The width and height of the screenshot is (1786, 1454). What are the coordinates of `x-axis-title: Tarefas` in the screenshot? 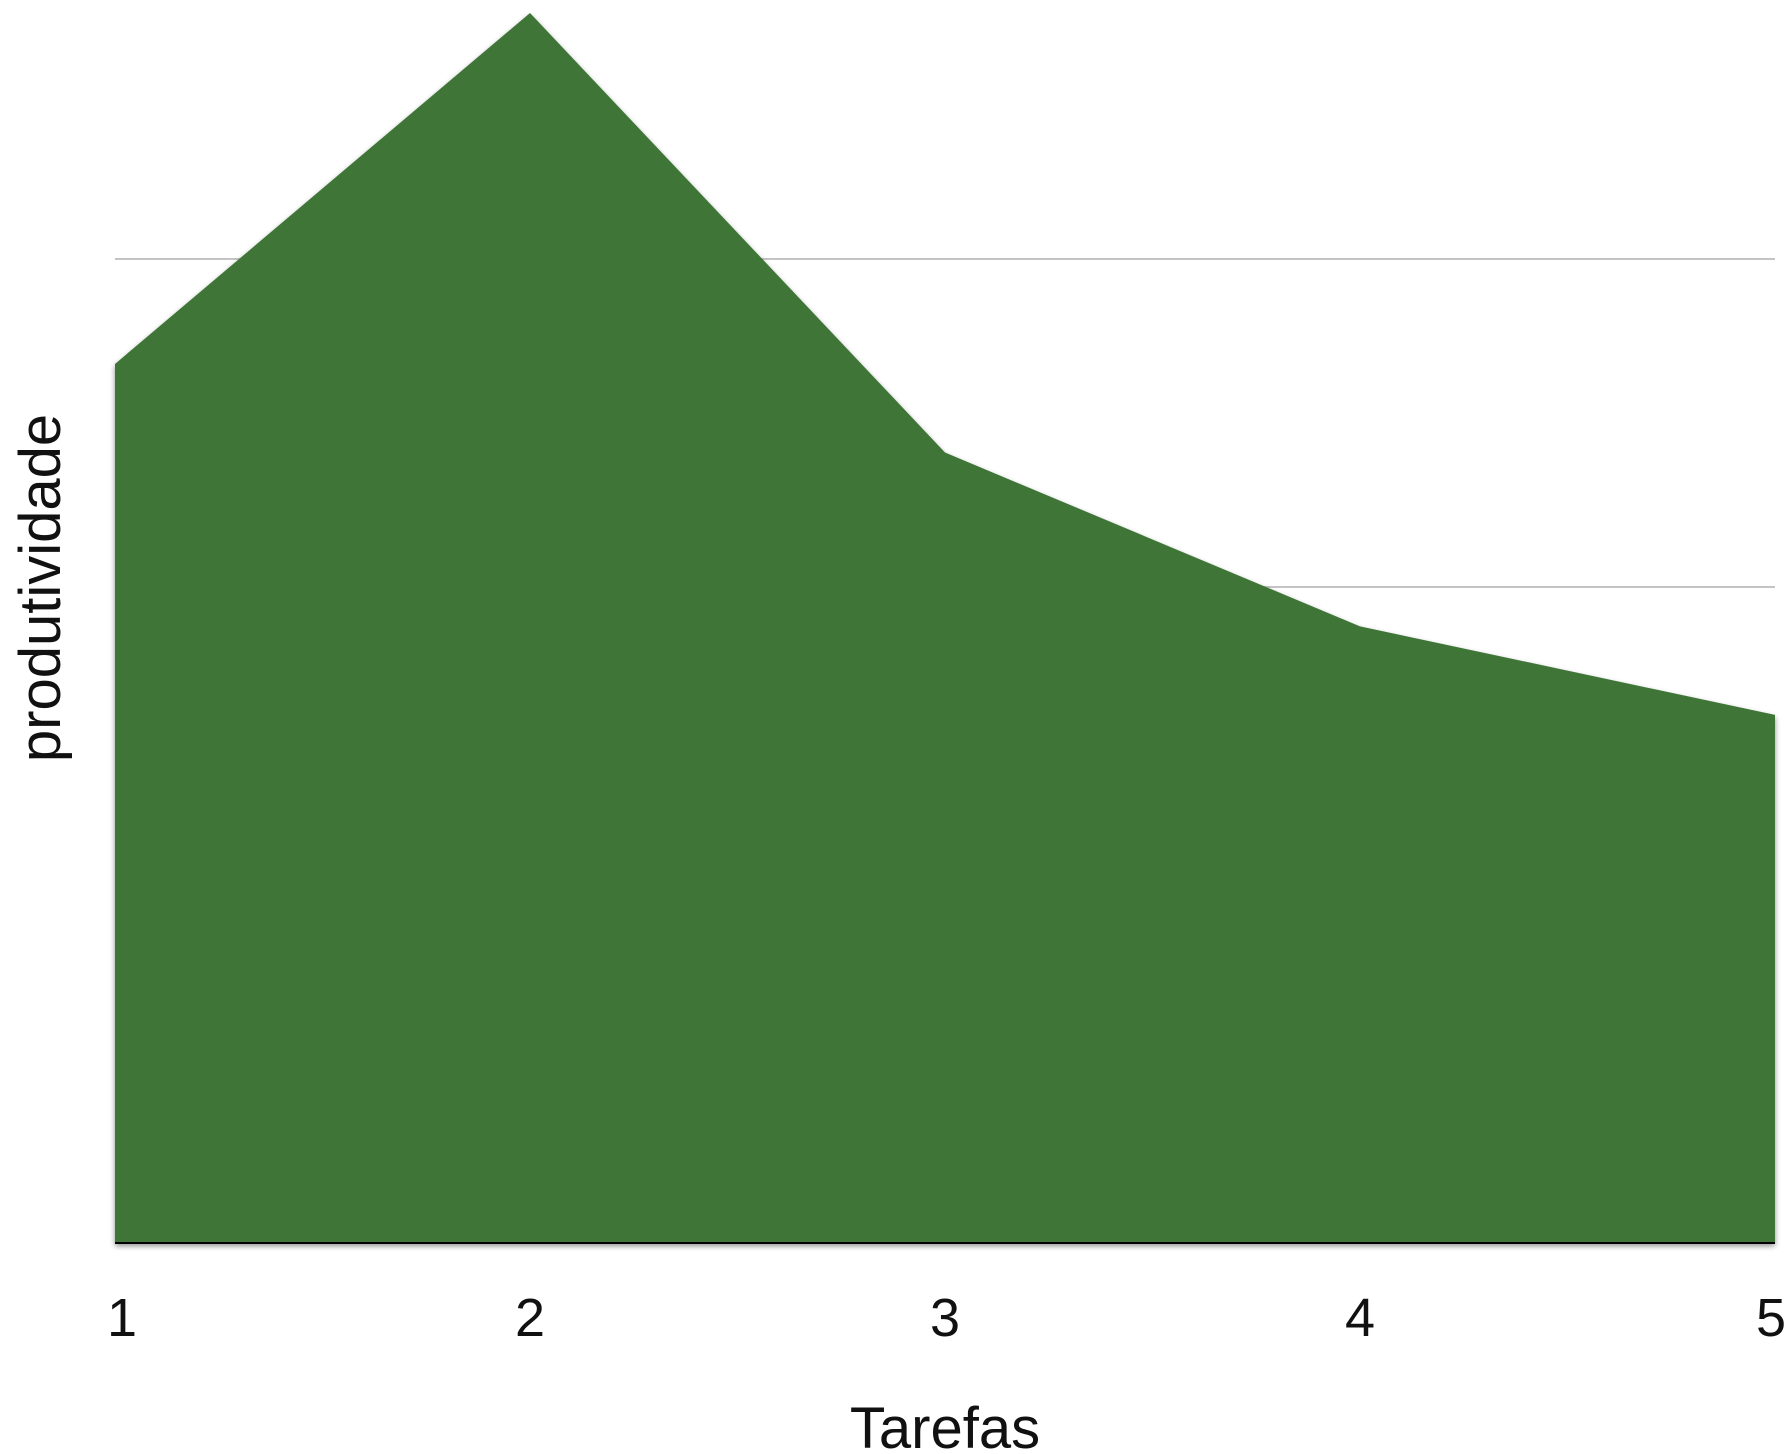 It's located at (945, 1425).